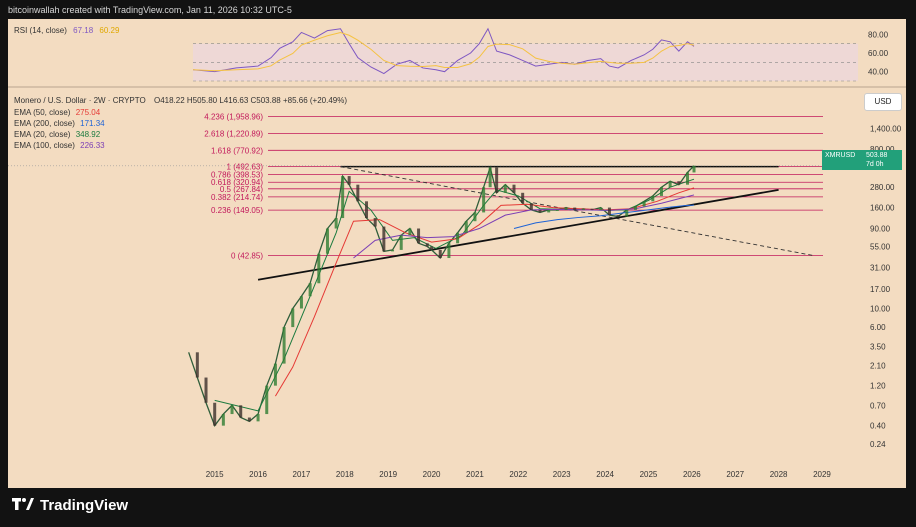  What do you see at coordinates (83, 30) in the screenshot?
I see `rsi-value: 67.18` at bounding box center [83, 30].